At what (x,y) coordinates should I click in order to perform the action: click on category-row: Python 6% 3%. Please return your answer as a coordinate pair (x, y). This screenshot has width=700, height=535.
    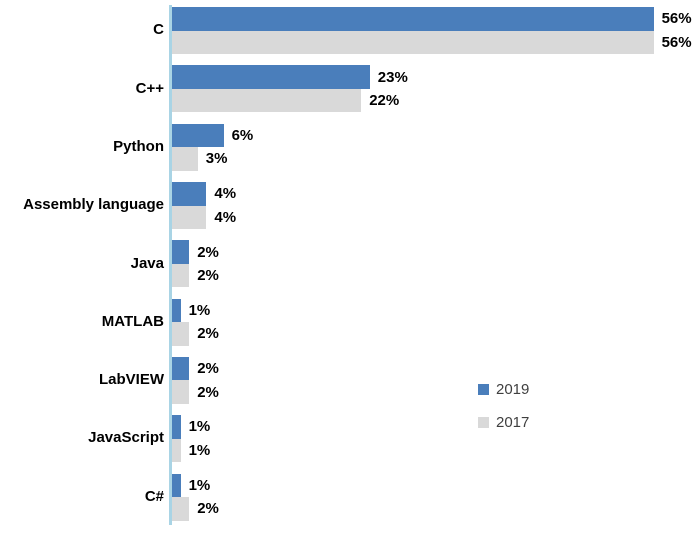
    Looking at the image, I should click on (350, 147).